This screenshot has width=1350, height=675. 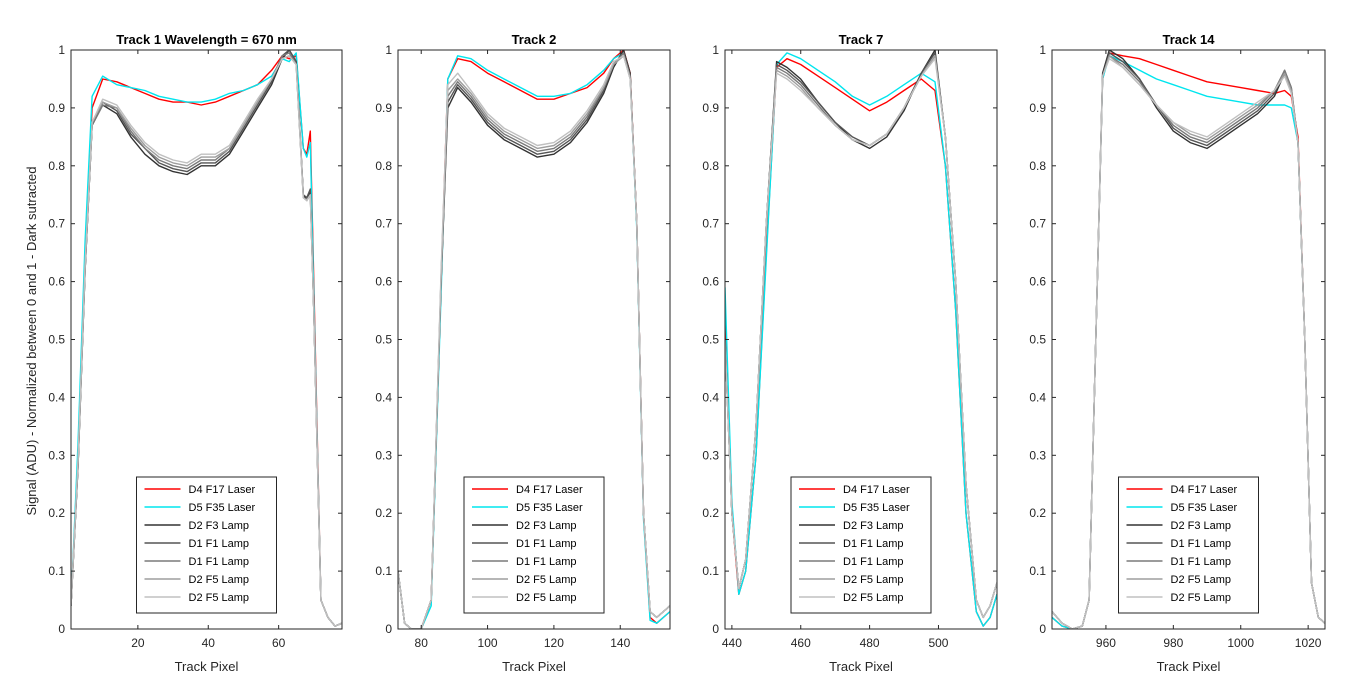 What do you see at coordinates (1240, 643) in the screenshot?
I see `x-tick-label: 1000` at bounding box center [1240, 643].